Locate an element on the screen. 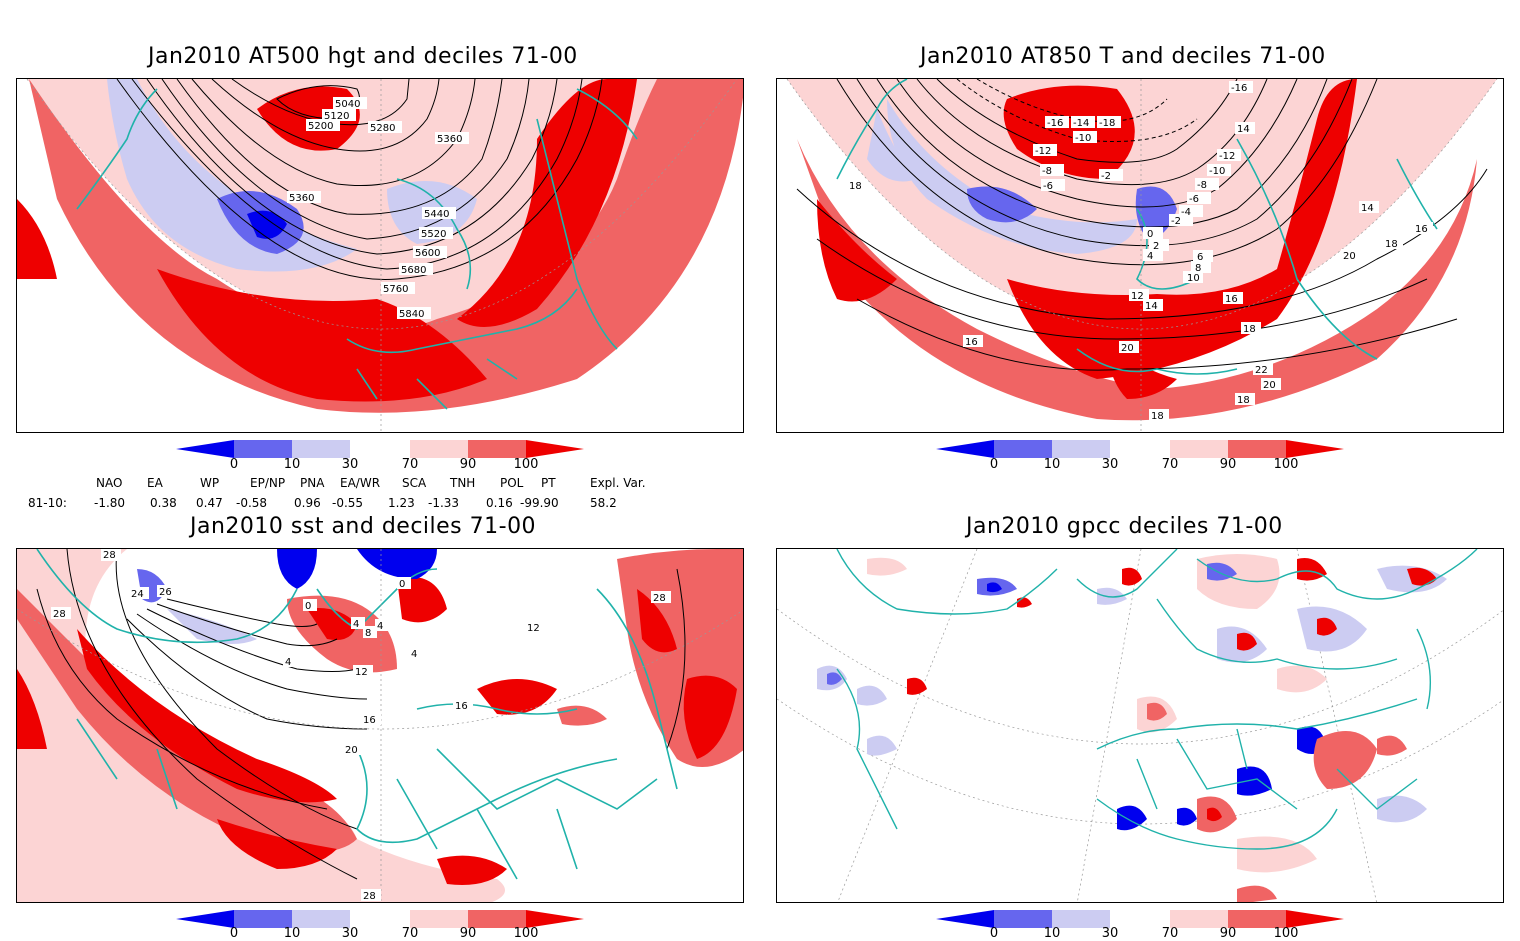  index-value: 1.23 is located at coordinates (401, 503).